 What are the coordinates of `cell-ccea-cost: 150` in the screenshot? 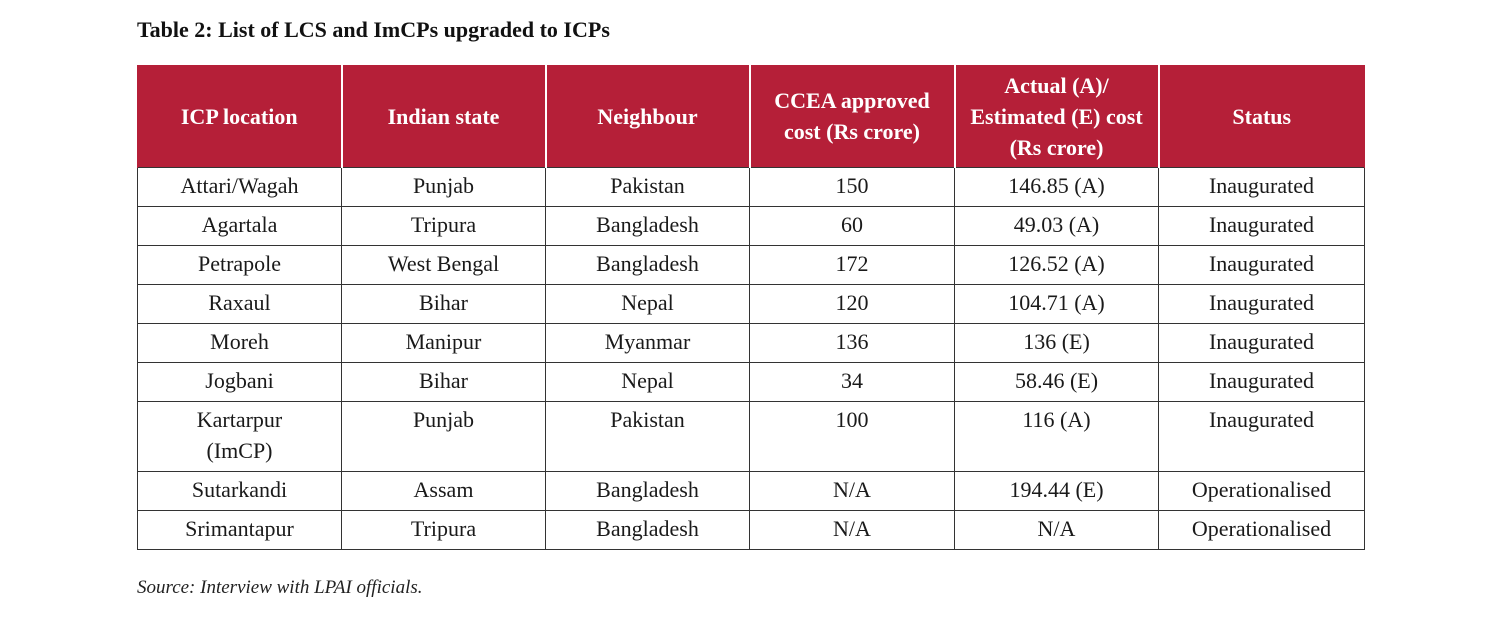 It's located at (852, 187).